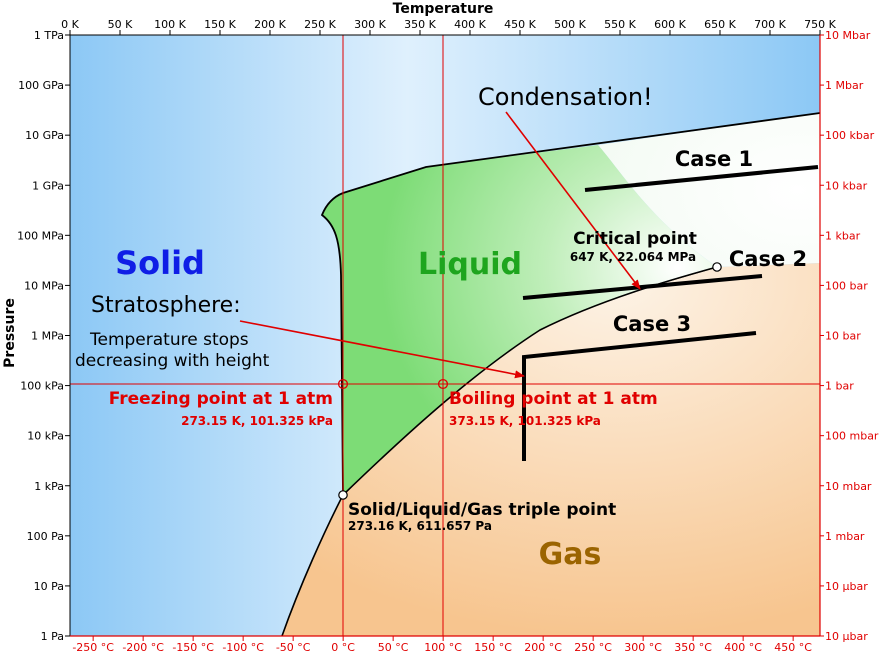 The width and height of the screenshot is (880, 656). What do you see at coordinates (848, 486) in the screenshot?
I see `right-tick-label: 10 mbar` at bounding box center [848, 486].